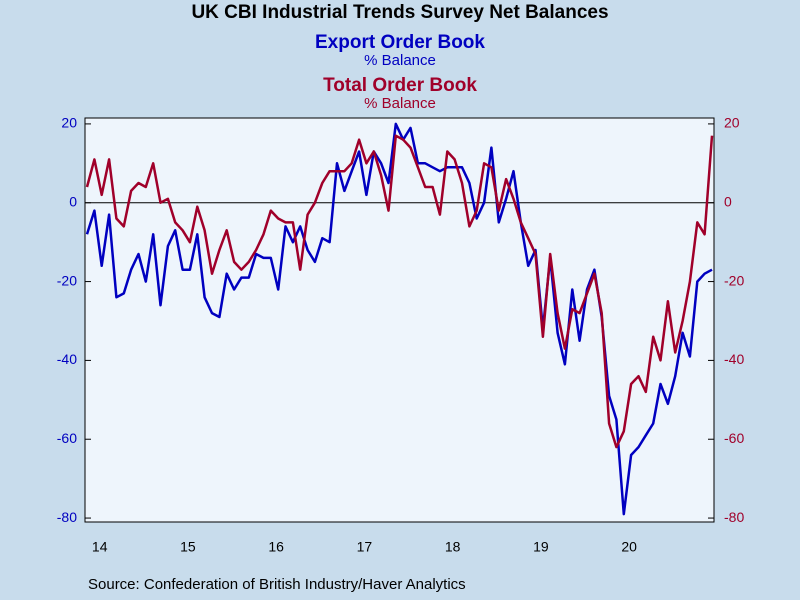 The image size is (800, 600). What do you see at coordinates (400, 85) in the screenshot?
I see `legend-entry: Total Order Book` at bounding box center [400, 85].